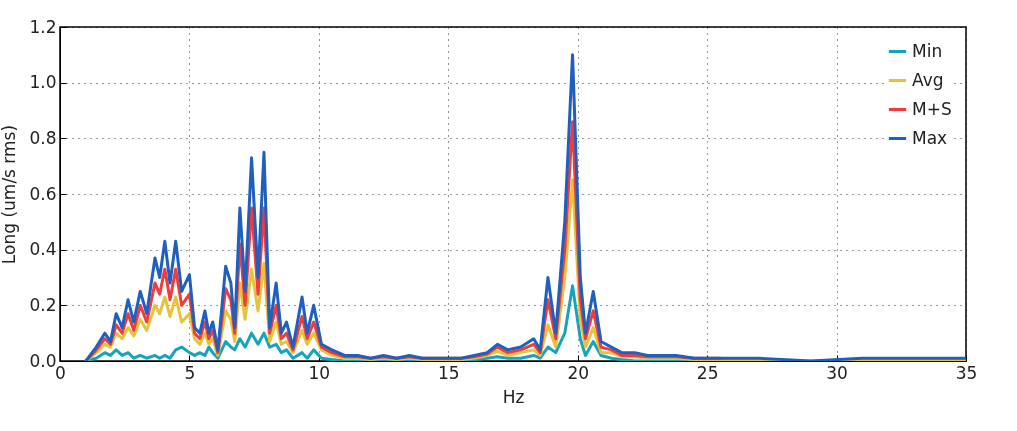 This screenshot has width=1017, height=431. What do you see at coordinates (932, 108) in the screenshot?
I see `legend-label: M+S` at bounding box center [932, 108].